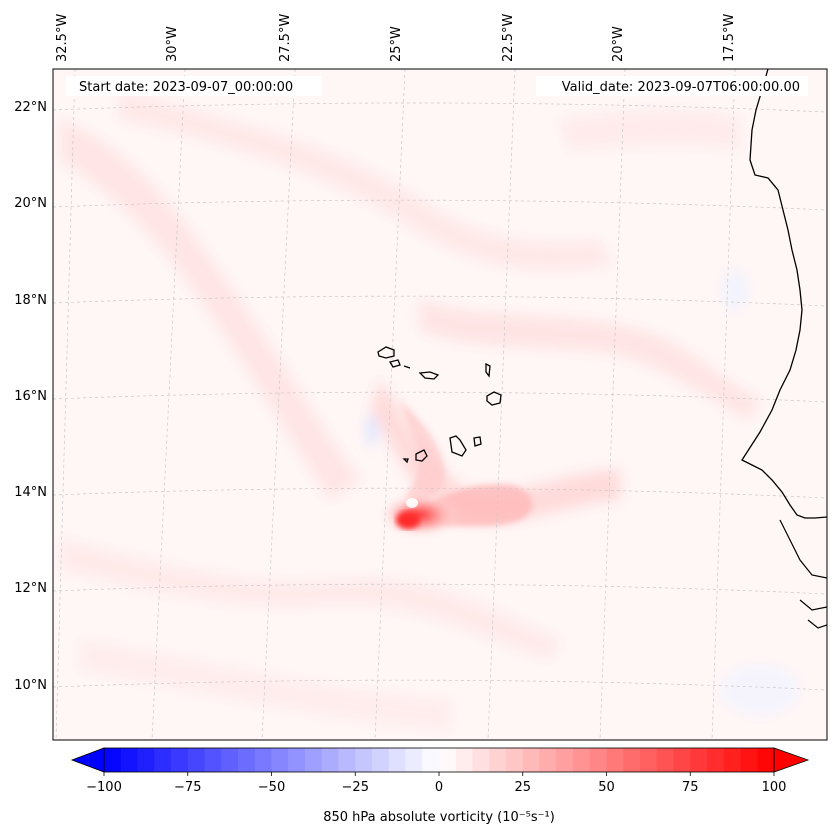 The image size is (837, 839). I want to click on colorbar-tick-label: 100, so click(774, 787).